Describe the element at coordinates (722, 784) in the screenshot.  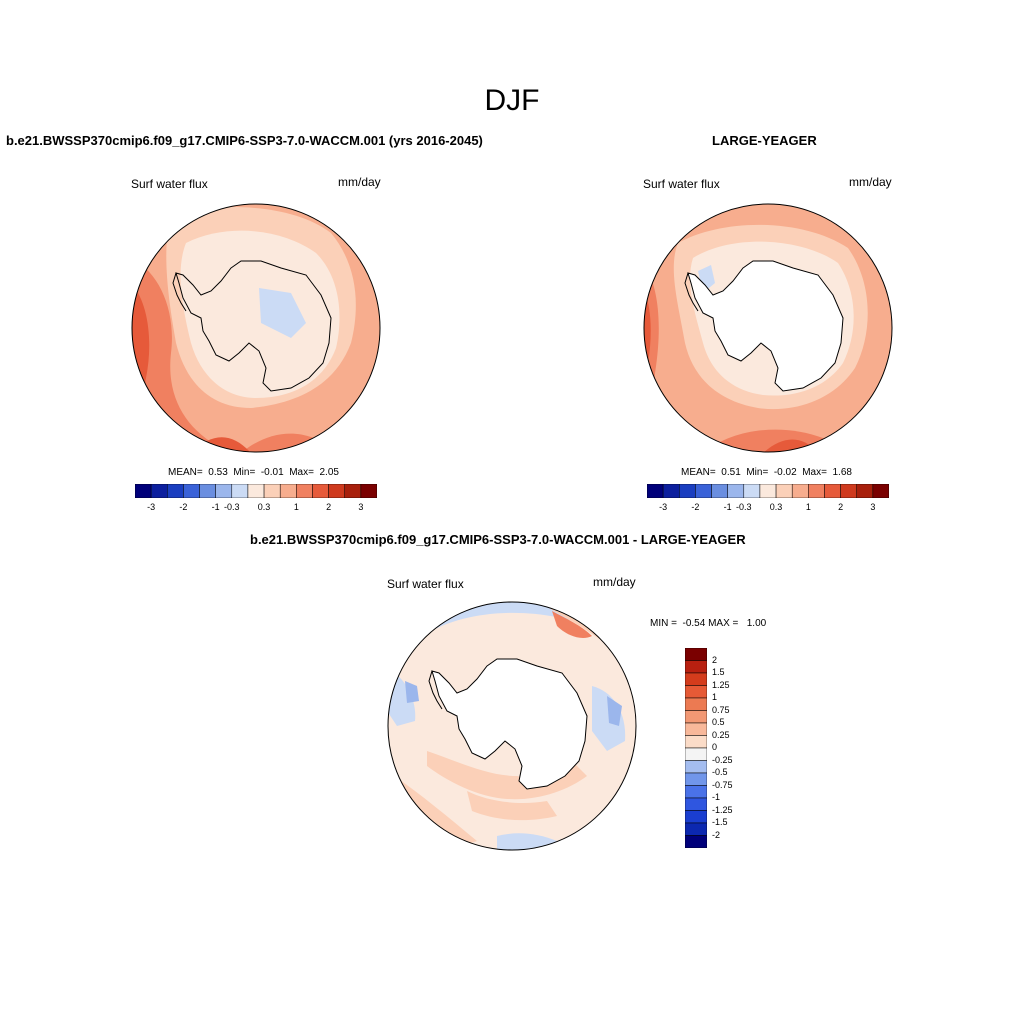
I see `colorbar-tick-label: -0.75` at that location.